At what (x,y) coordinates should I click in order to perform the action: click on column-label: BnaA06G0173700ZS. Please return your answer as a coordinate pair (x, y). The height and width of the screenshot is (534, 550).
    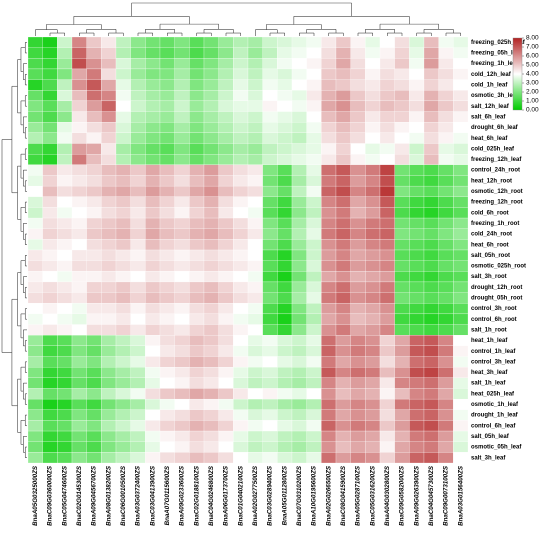
    Looking at the image, I should click on (226, 495).